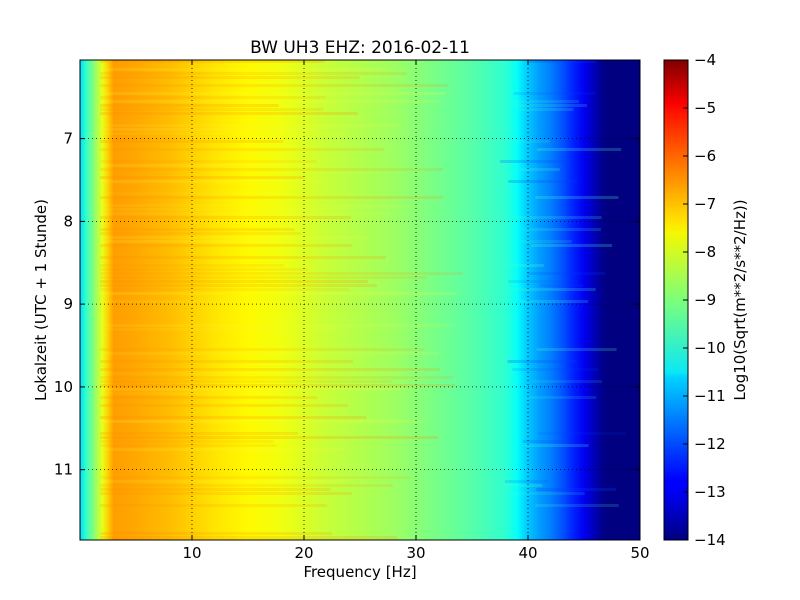 This screenshot has height=600, width=800. Describe the element at coordinates (639, 553) in the screenshot. I see `x-tick-label: 50` at that location.